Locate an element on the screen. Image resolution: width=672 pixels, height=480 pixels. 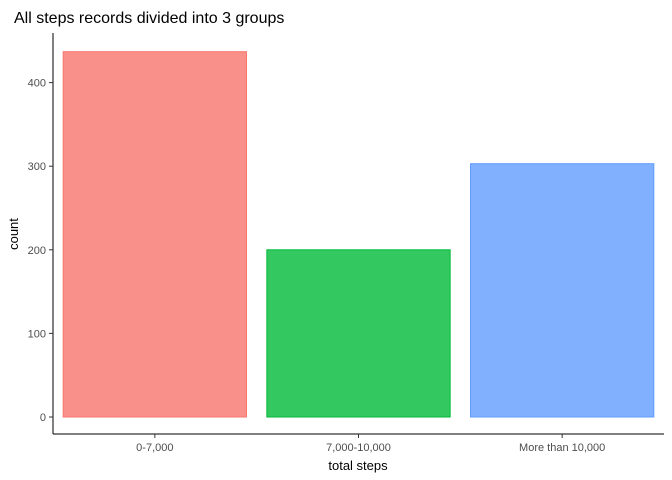
y-tick-label-100: 100 is located at coordinates (37, 334).